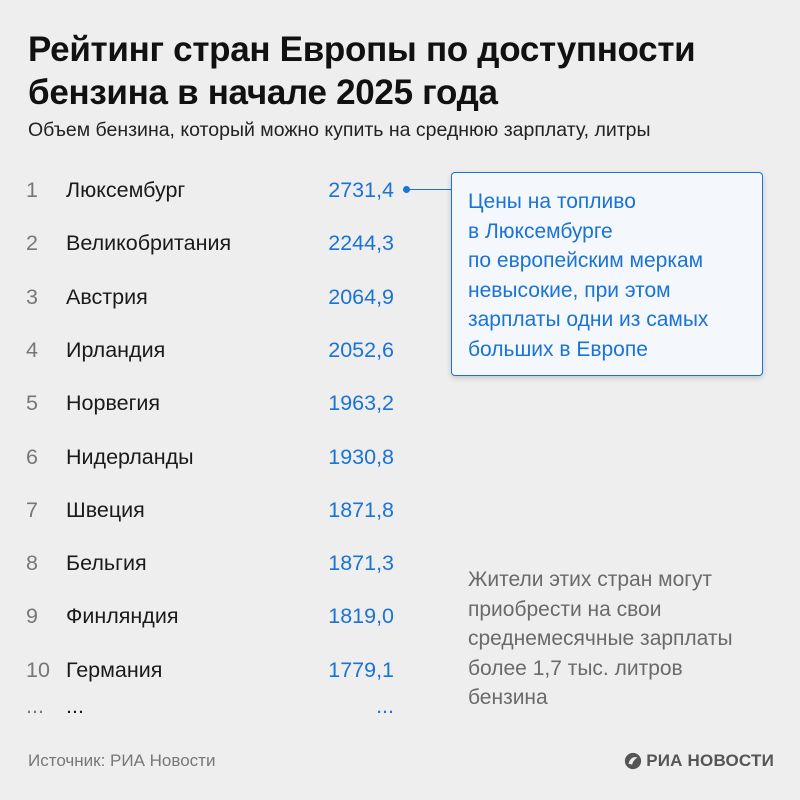  I want to click on row-country: Ирландия, so click(116, 349).